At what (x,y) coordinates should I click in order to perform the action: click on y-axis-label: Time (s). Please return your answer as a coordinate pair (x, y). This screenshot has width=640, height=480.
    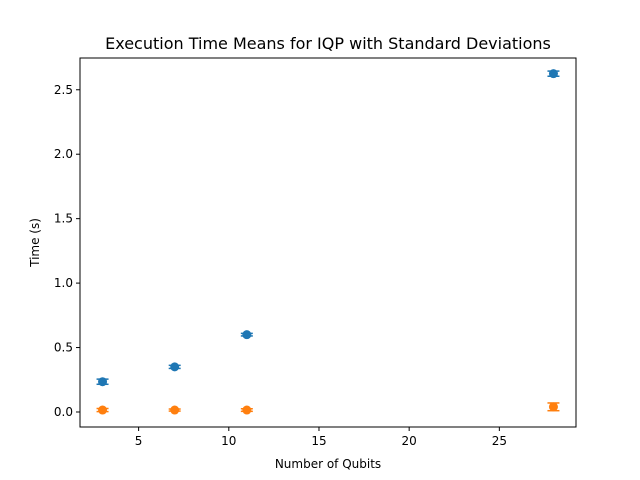
    Looking at the image, I should click on (35, 243).